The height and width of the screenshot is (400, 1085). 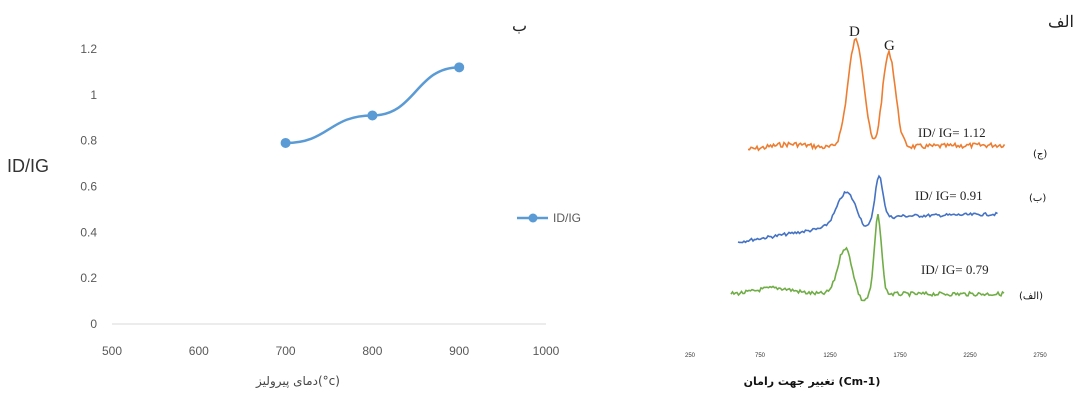 I want to click on y-tick-label: 1.2, so click(x=88, y=49).